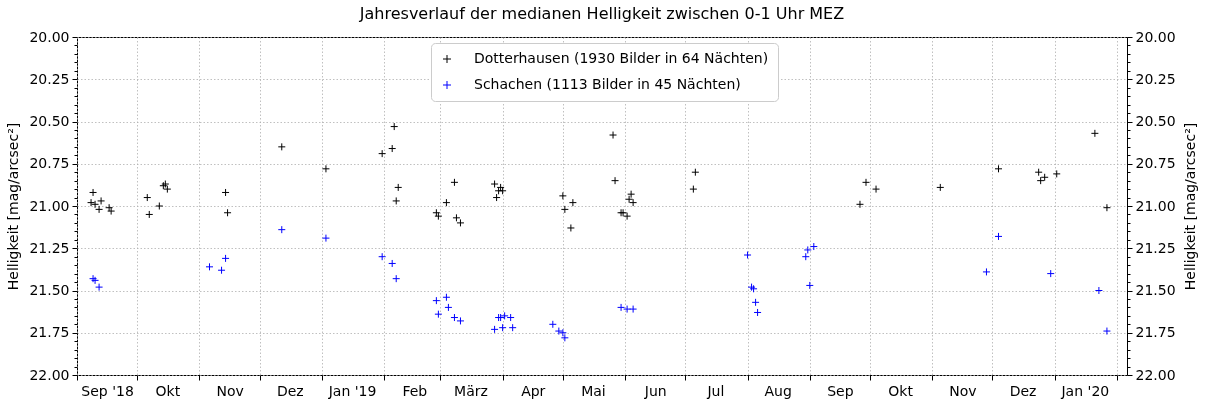 The width and height of the screenshot is (1216, 405). What do you see at coordinates (840, 390) in the screenshot?
I see `x-tick-label: Sep` at bounding box center [840, 390].